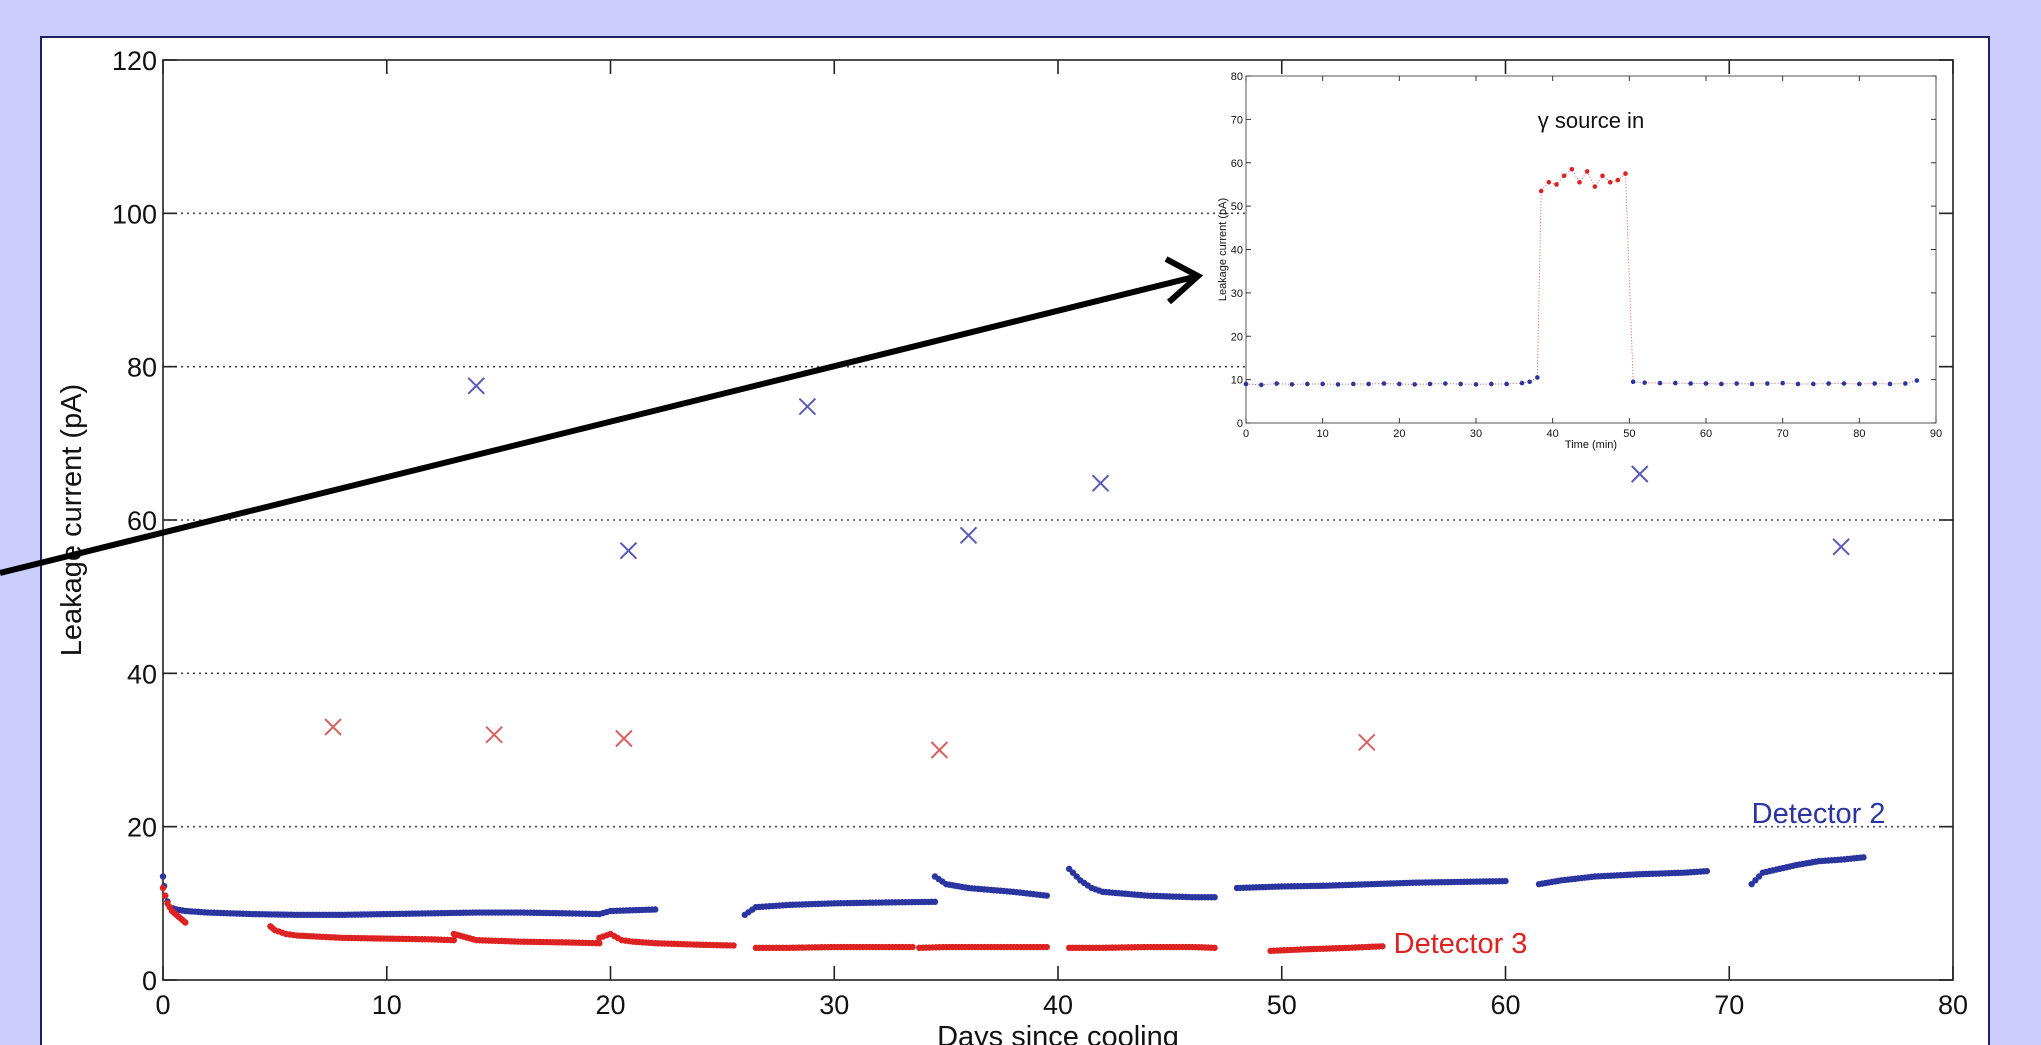  What do you see at coordinates (1461, 944) in the screenshot?
I see `detector-3-label: Detector 3` at bounding box center [1461, 944].